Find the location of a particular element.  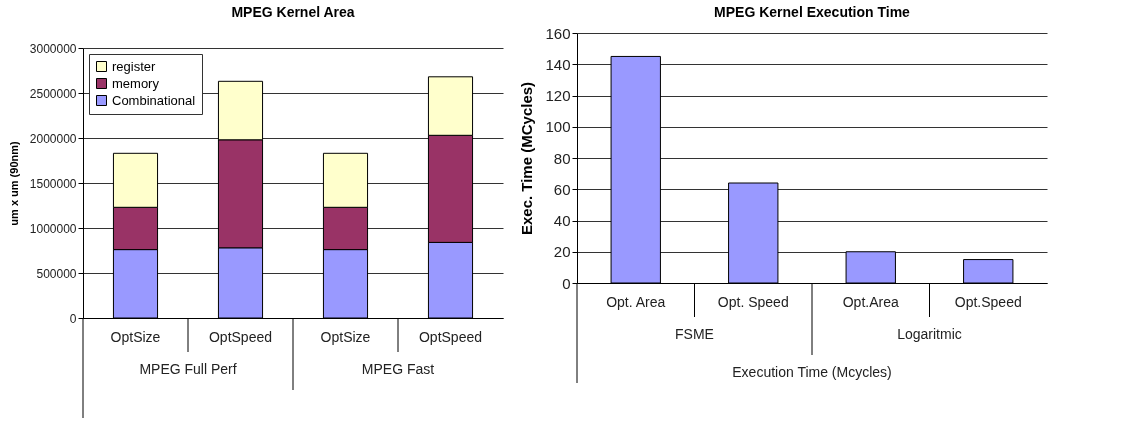

text: MPEG Full Perf is located at coordinates (188, 369).